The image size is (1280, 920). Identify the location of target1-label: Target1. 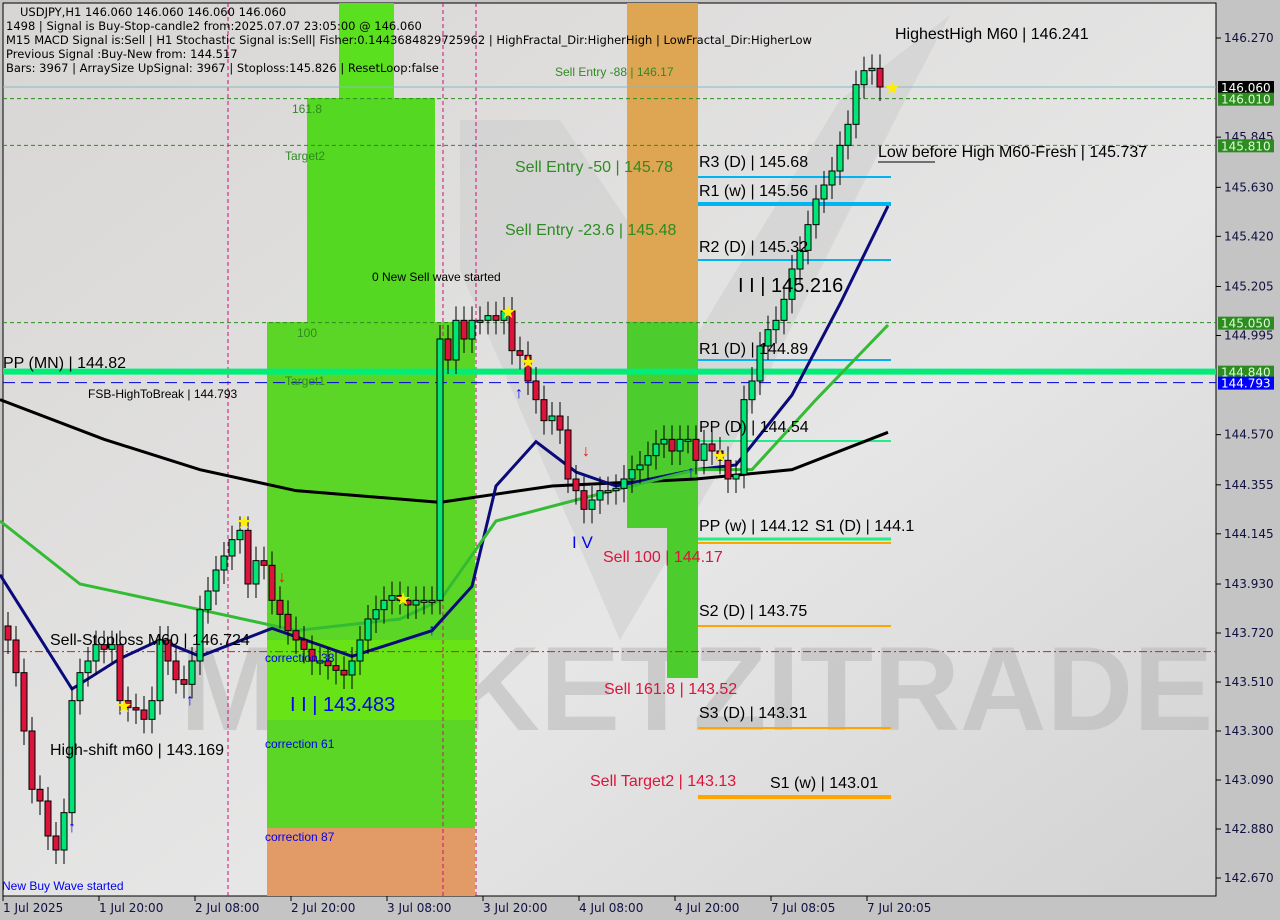
(305, 381).